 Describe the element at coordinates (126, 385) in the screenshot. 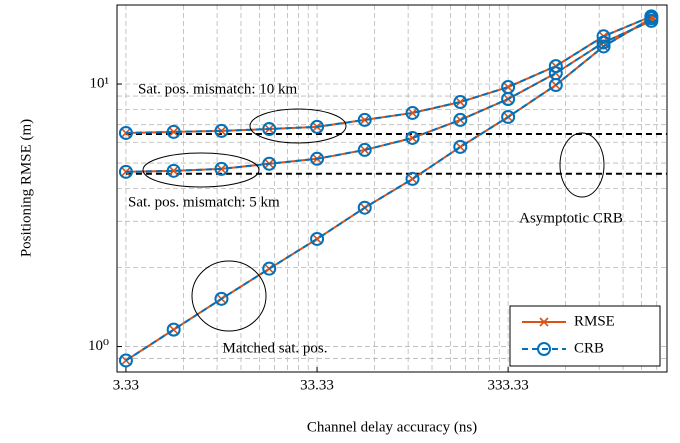

I see `x-tick-label: 3.33` at that location.